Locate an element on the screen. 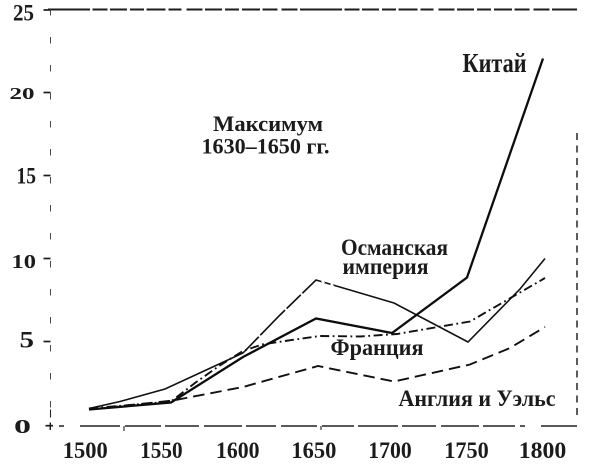 The height and width of the screenshot is (476, 600). svg-text: 1650 is located at coordinates (313, 450).